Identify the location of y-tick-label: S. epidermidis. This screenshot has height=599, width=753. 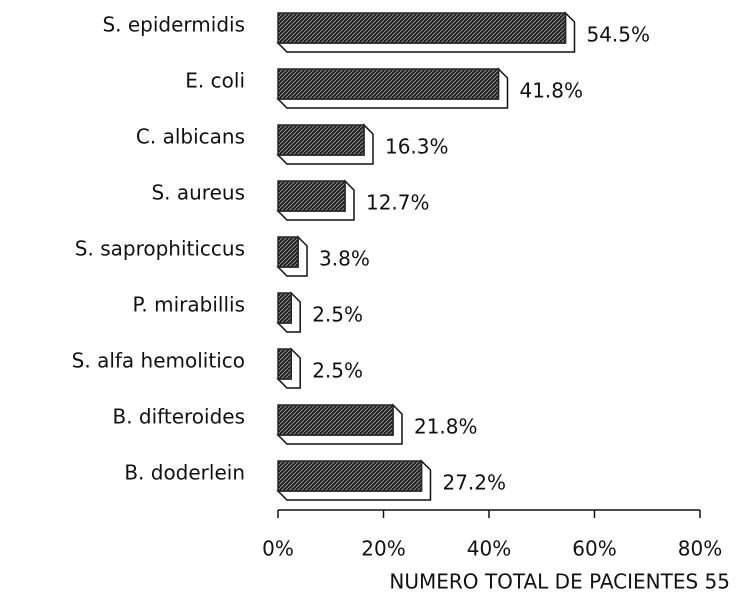
(173, 25).